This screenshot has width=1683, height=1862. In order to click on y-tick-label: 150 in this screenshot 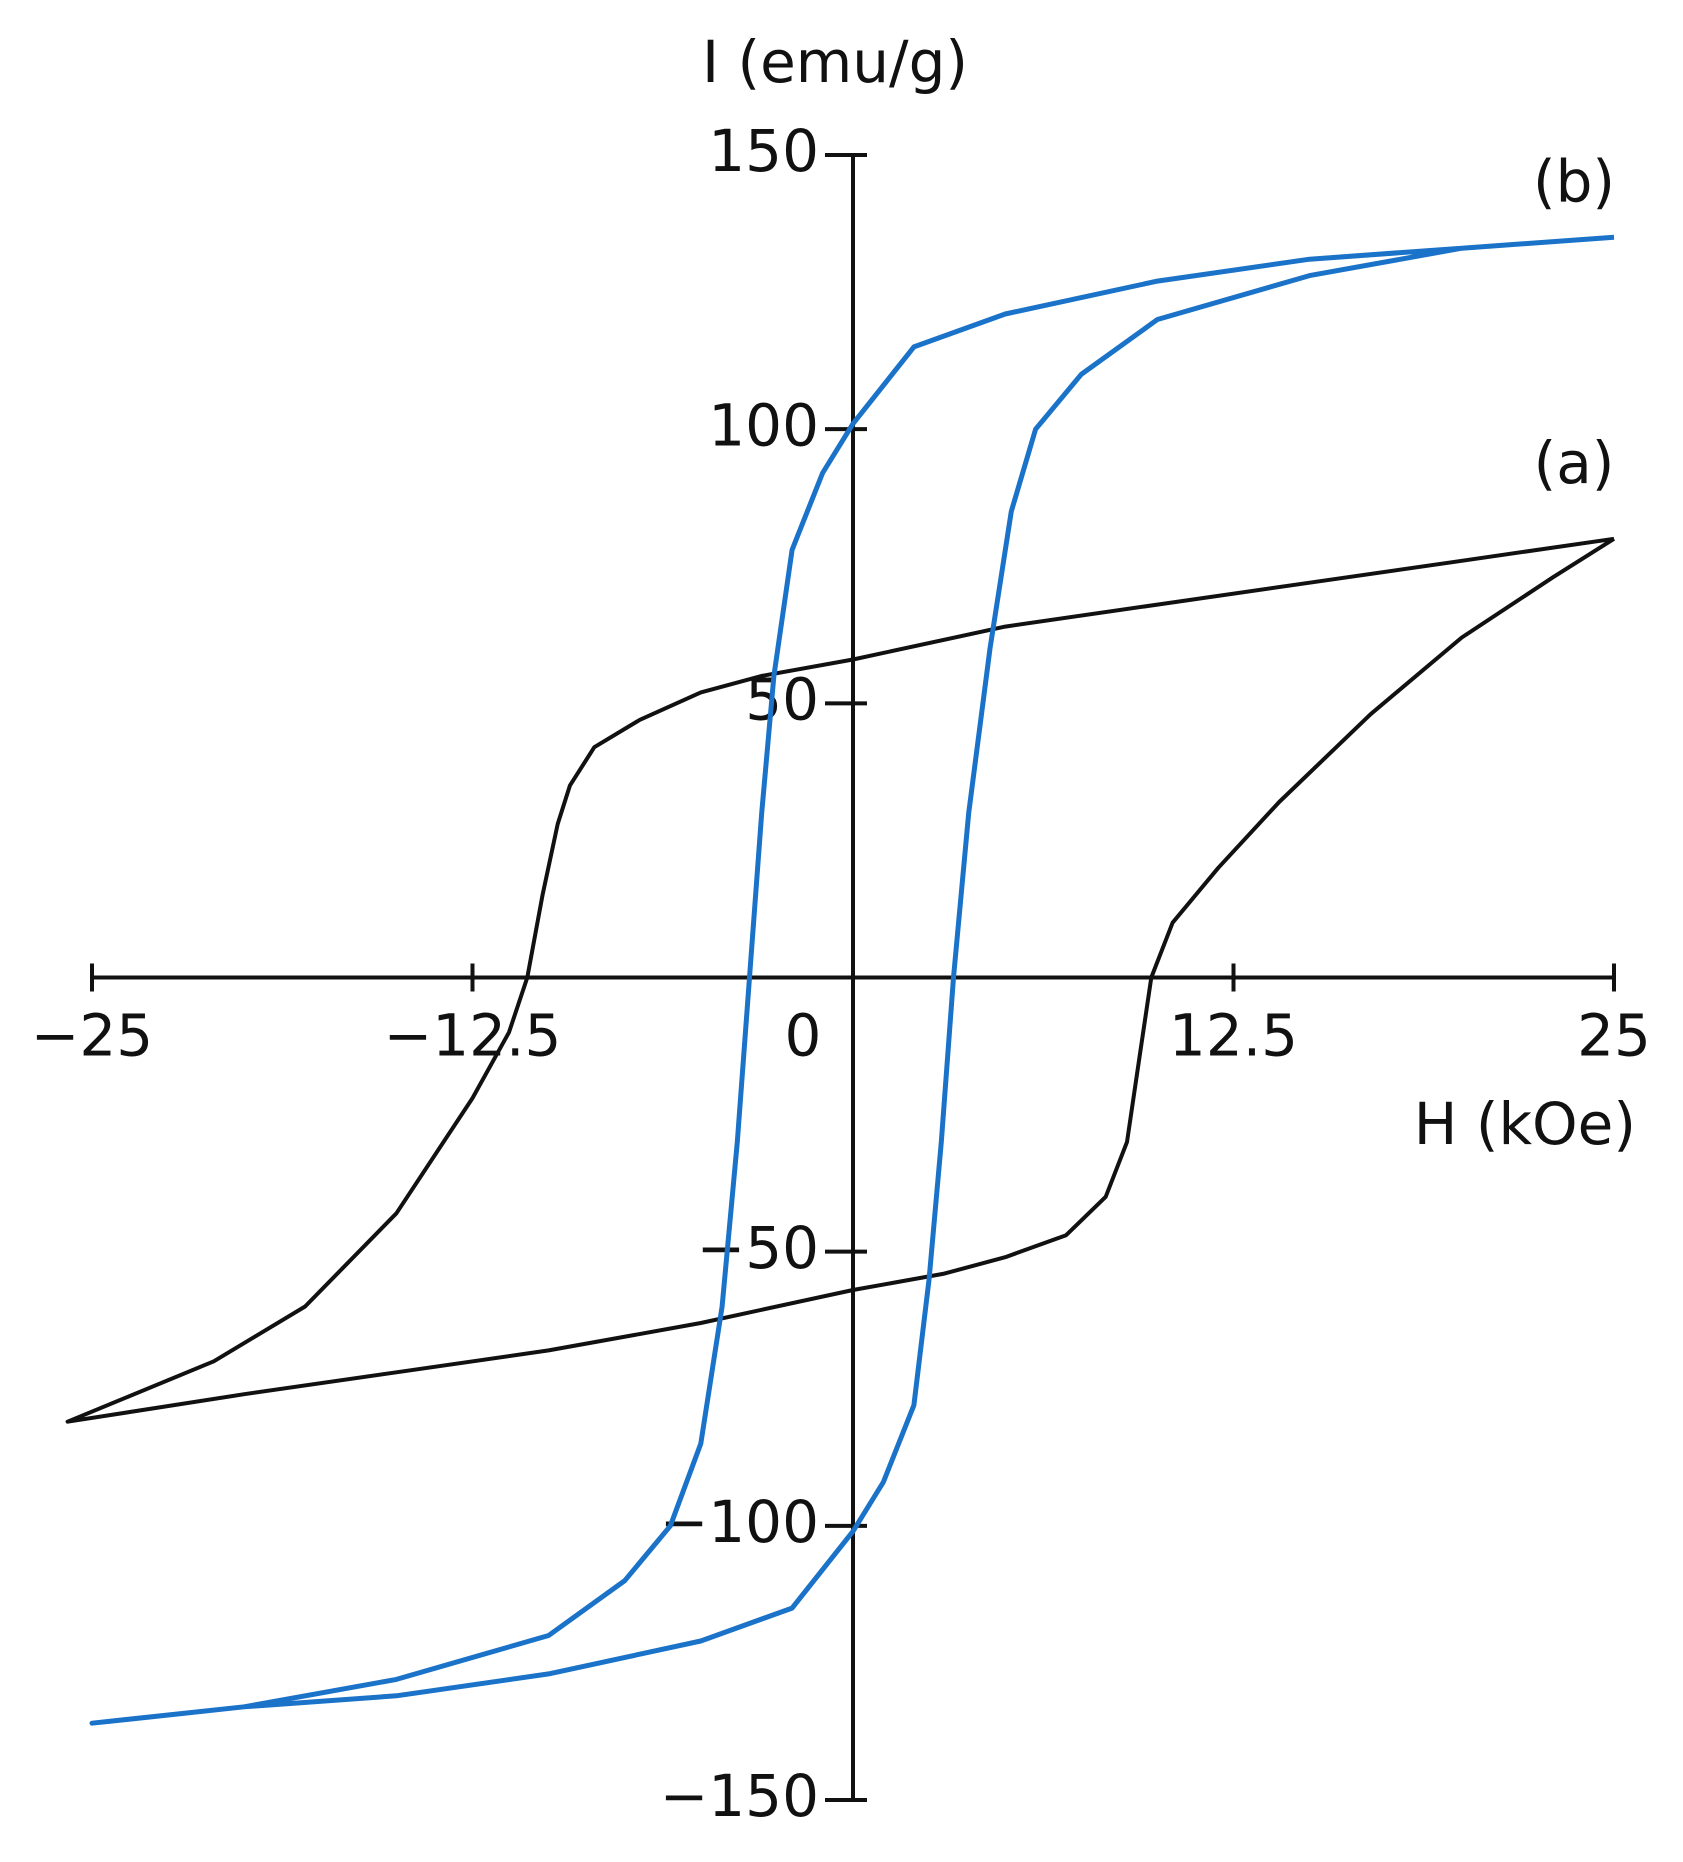, I will do `click(763, 151)`.